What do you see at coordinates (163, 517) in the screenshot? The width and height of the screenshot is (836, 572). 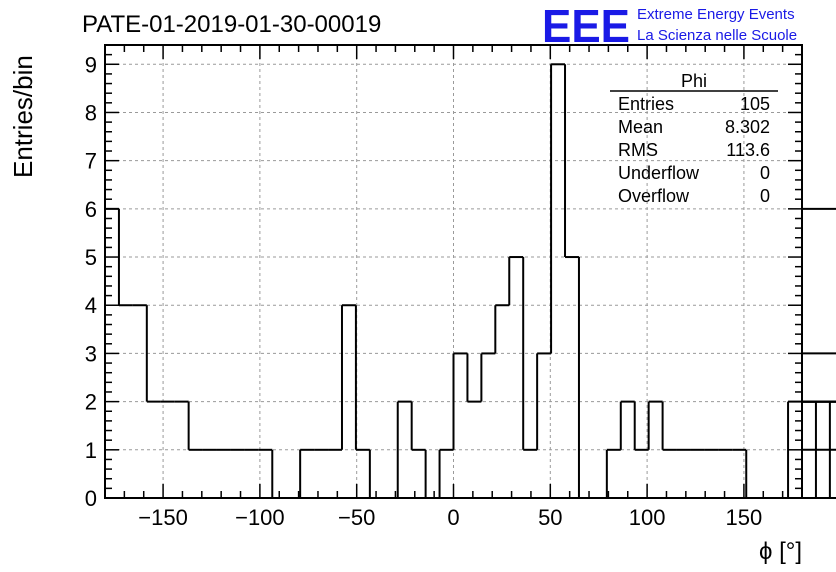 I see `x-tick-label: −150` at bounding box center [163, 517].